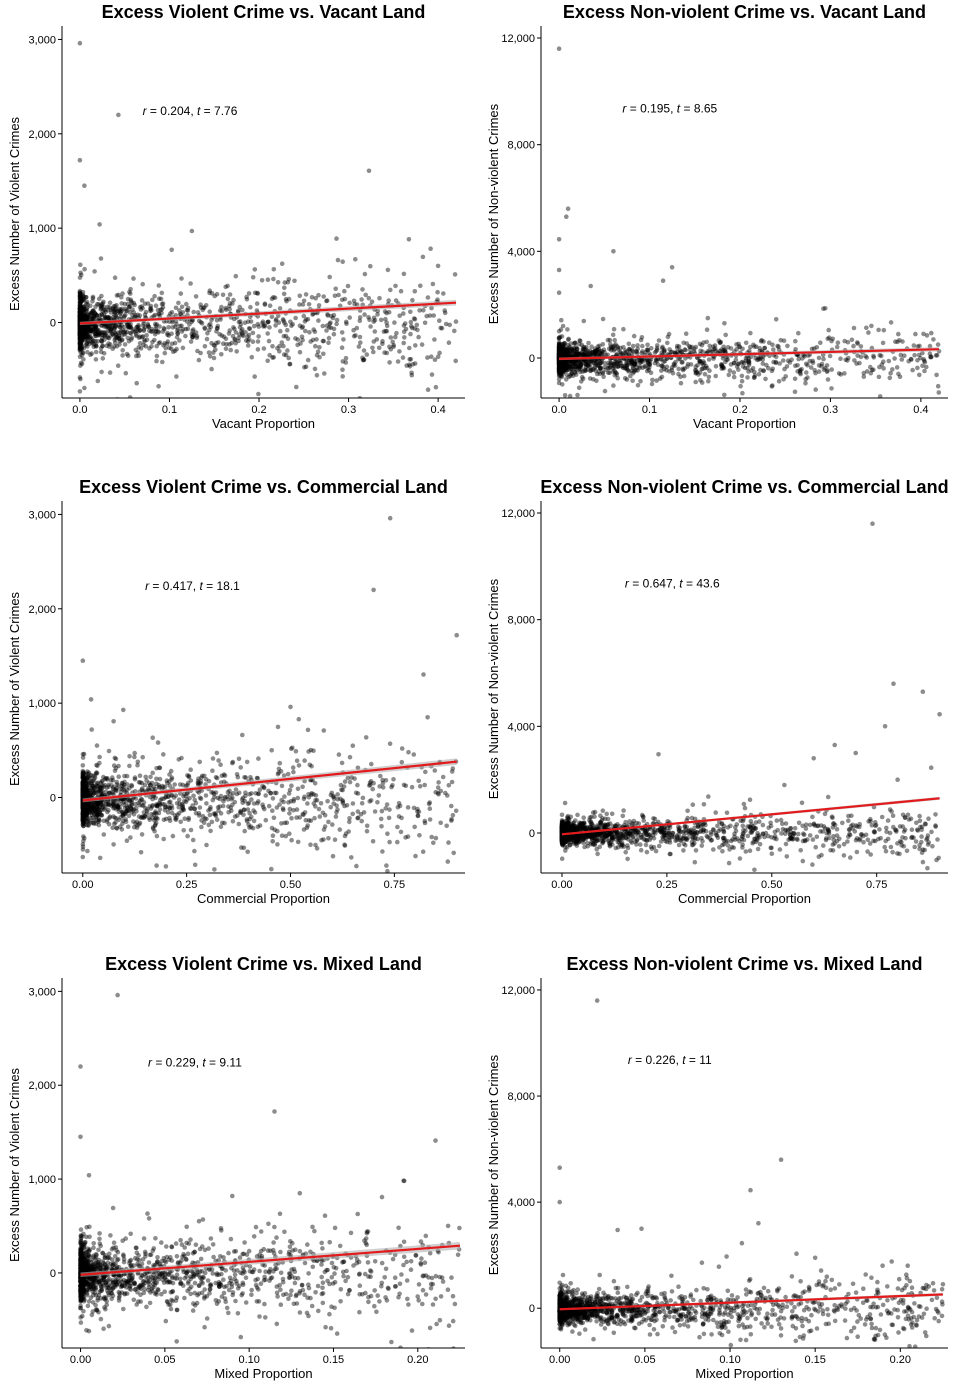  What do you see at coordinates (649, 410) in the screenshot?
I see `x-tick-label: 0.1` at bounding box center [649, 410].